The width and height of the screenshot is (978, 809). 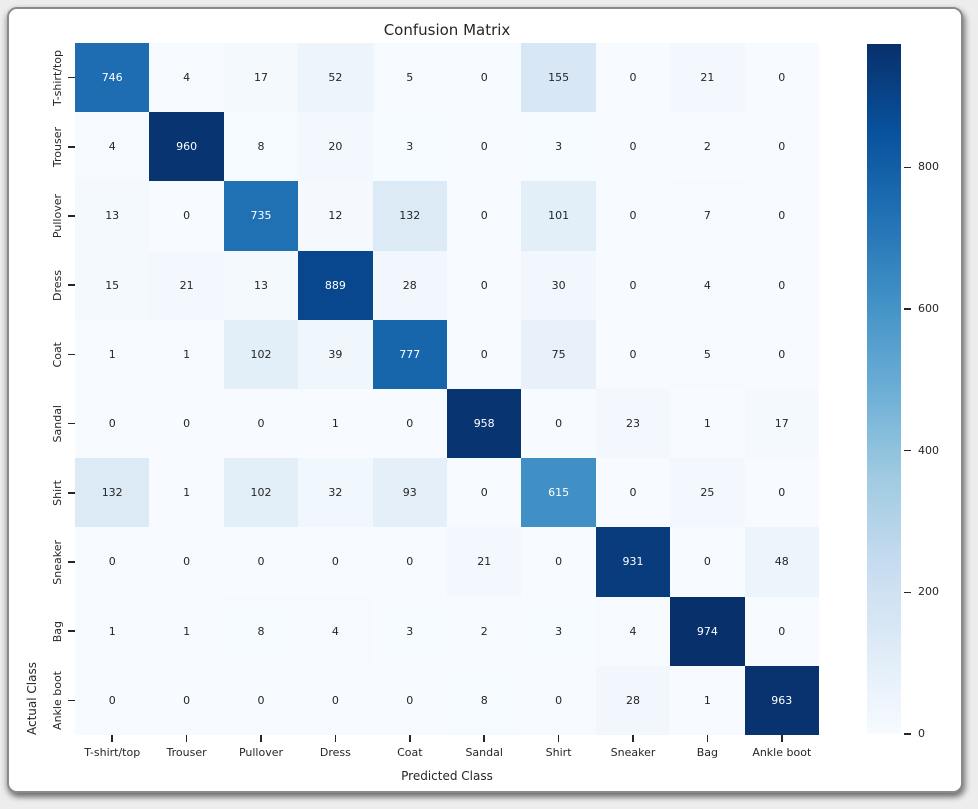 What do you see at coordinates (928, 450) in the screenshot?
I see `colorbar-tick-label: 400` at bounding box center [928, 450].